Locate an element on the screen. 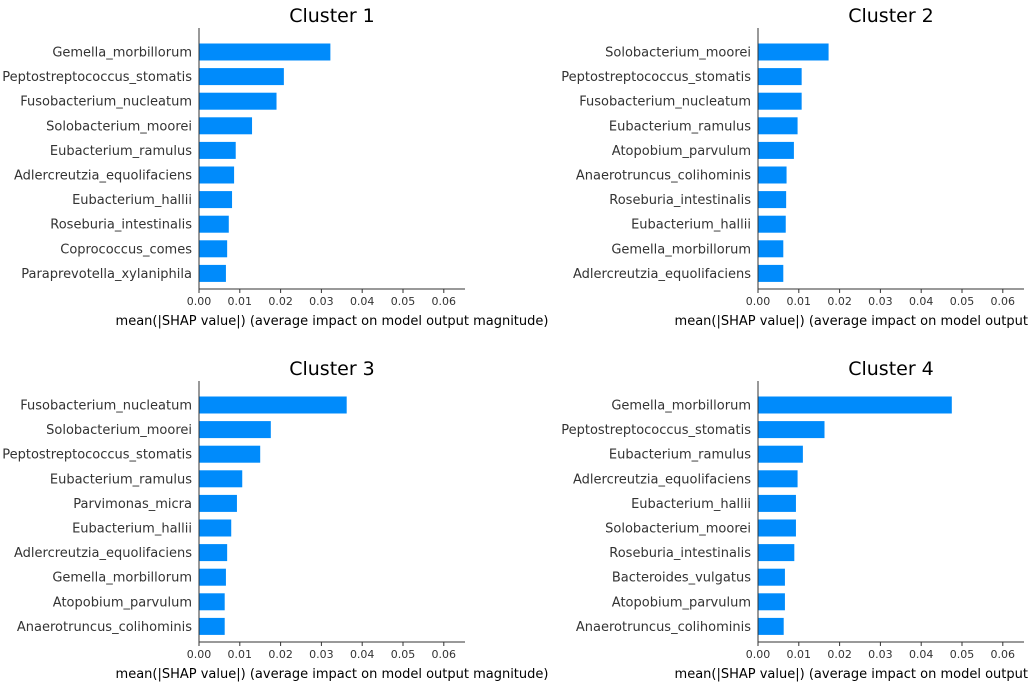  panel-title: Cluster 4 is located at coordinates (891, 369).